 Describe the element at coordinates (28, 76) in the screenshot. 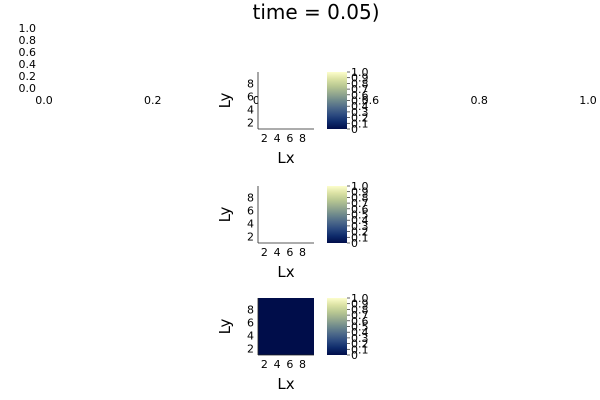

I see `bg-y-tick-label: 0.2` at that location.